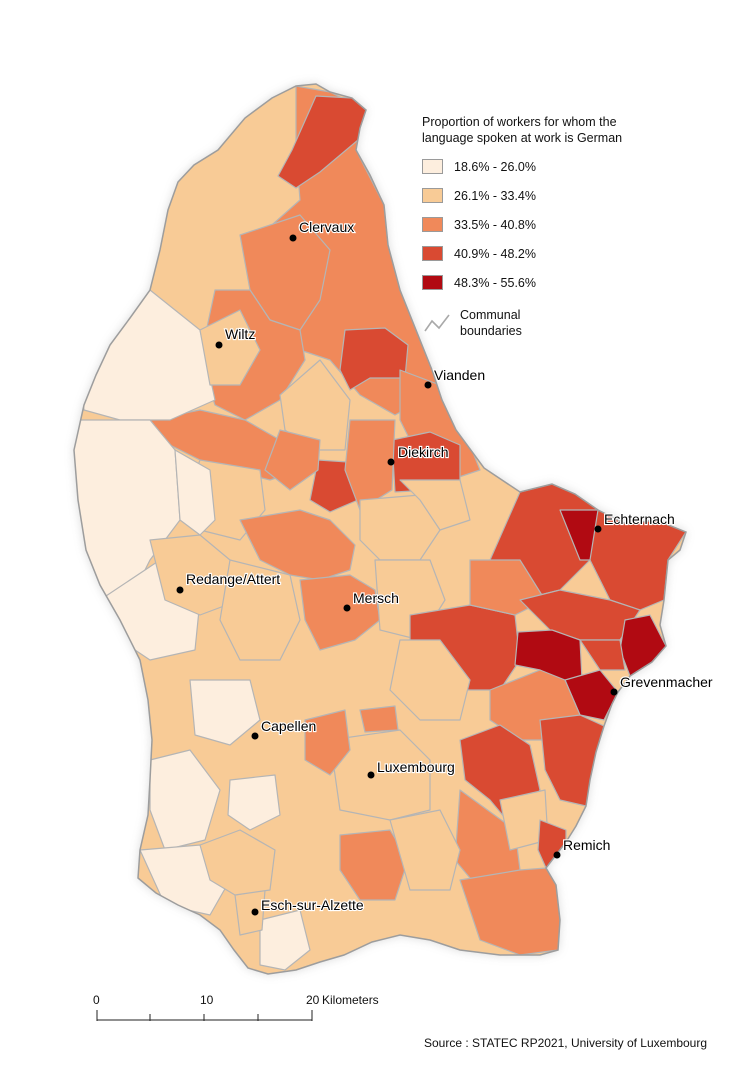 Image resolution: width=750 pixels, height=1065 pixels. Describe the element at coordinates (285, 940) in the screenshot. I see `commune-esch` at that location.